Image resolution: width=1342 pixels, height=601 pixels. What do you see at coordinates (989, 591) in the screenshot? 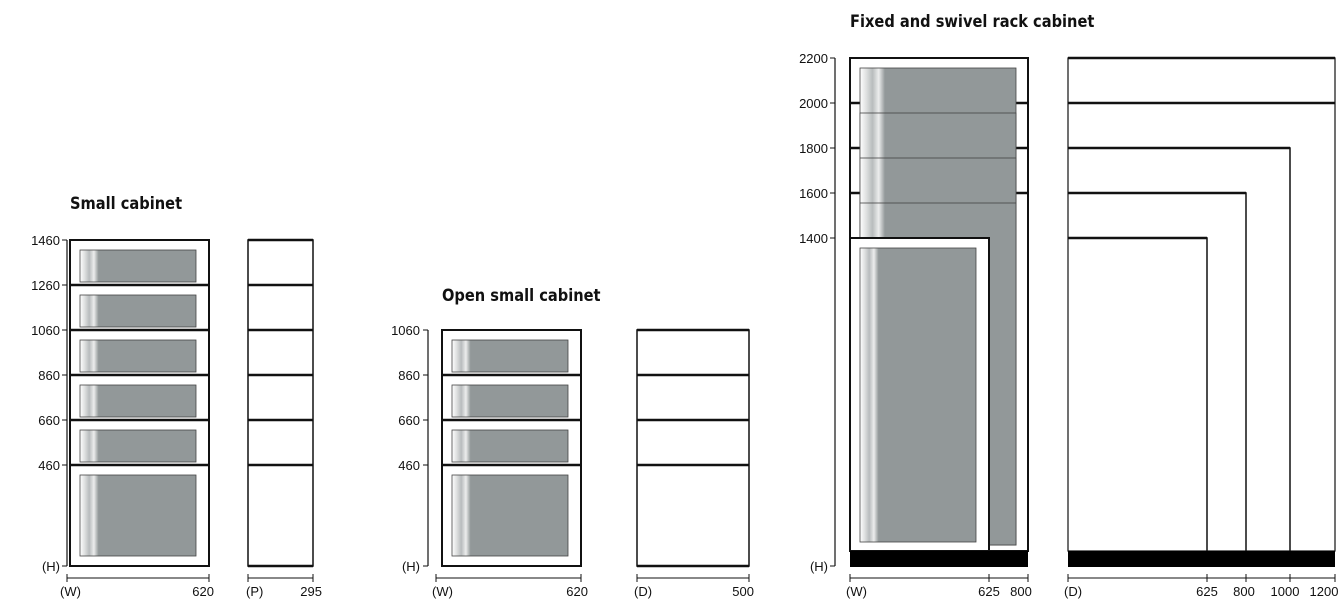
I see `rack-width-625: 625` at bounding box center [989, 591].